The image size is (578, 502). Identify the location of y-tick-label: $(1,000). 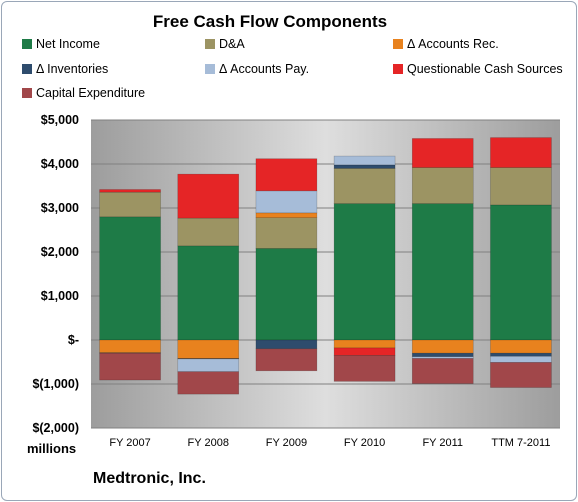
(55, 384).